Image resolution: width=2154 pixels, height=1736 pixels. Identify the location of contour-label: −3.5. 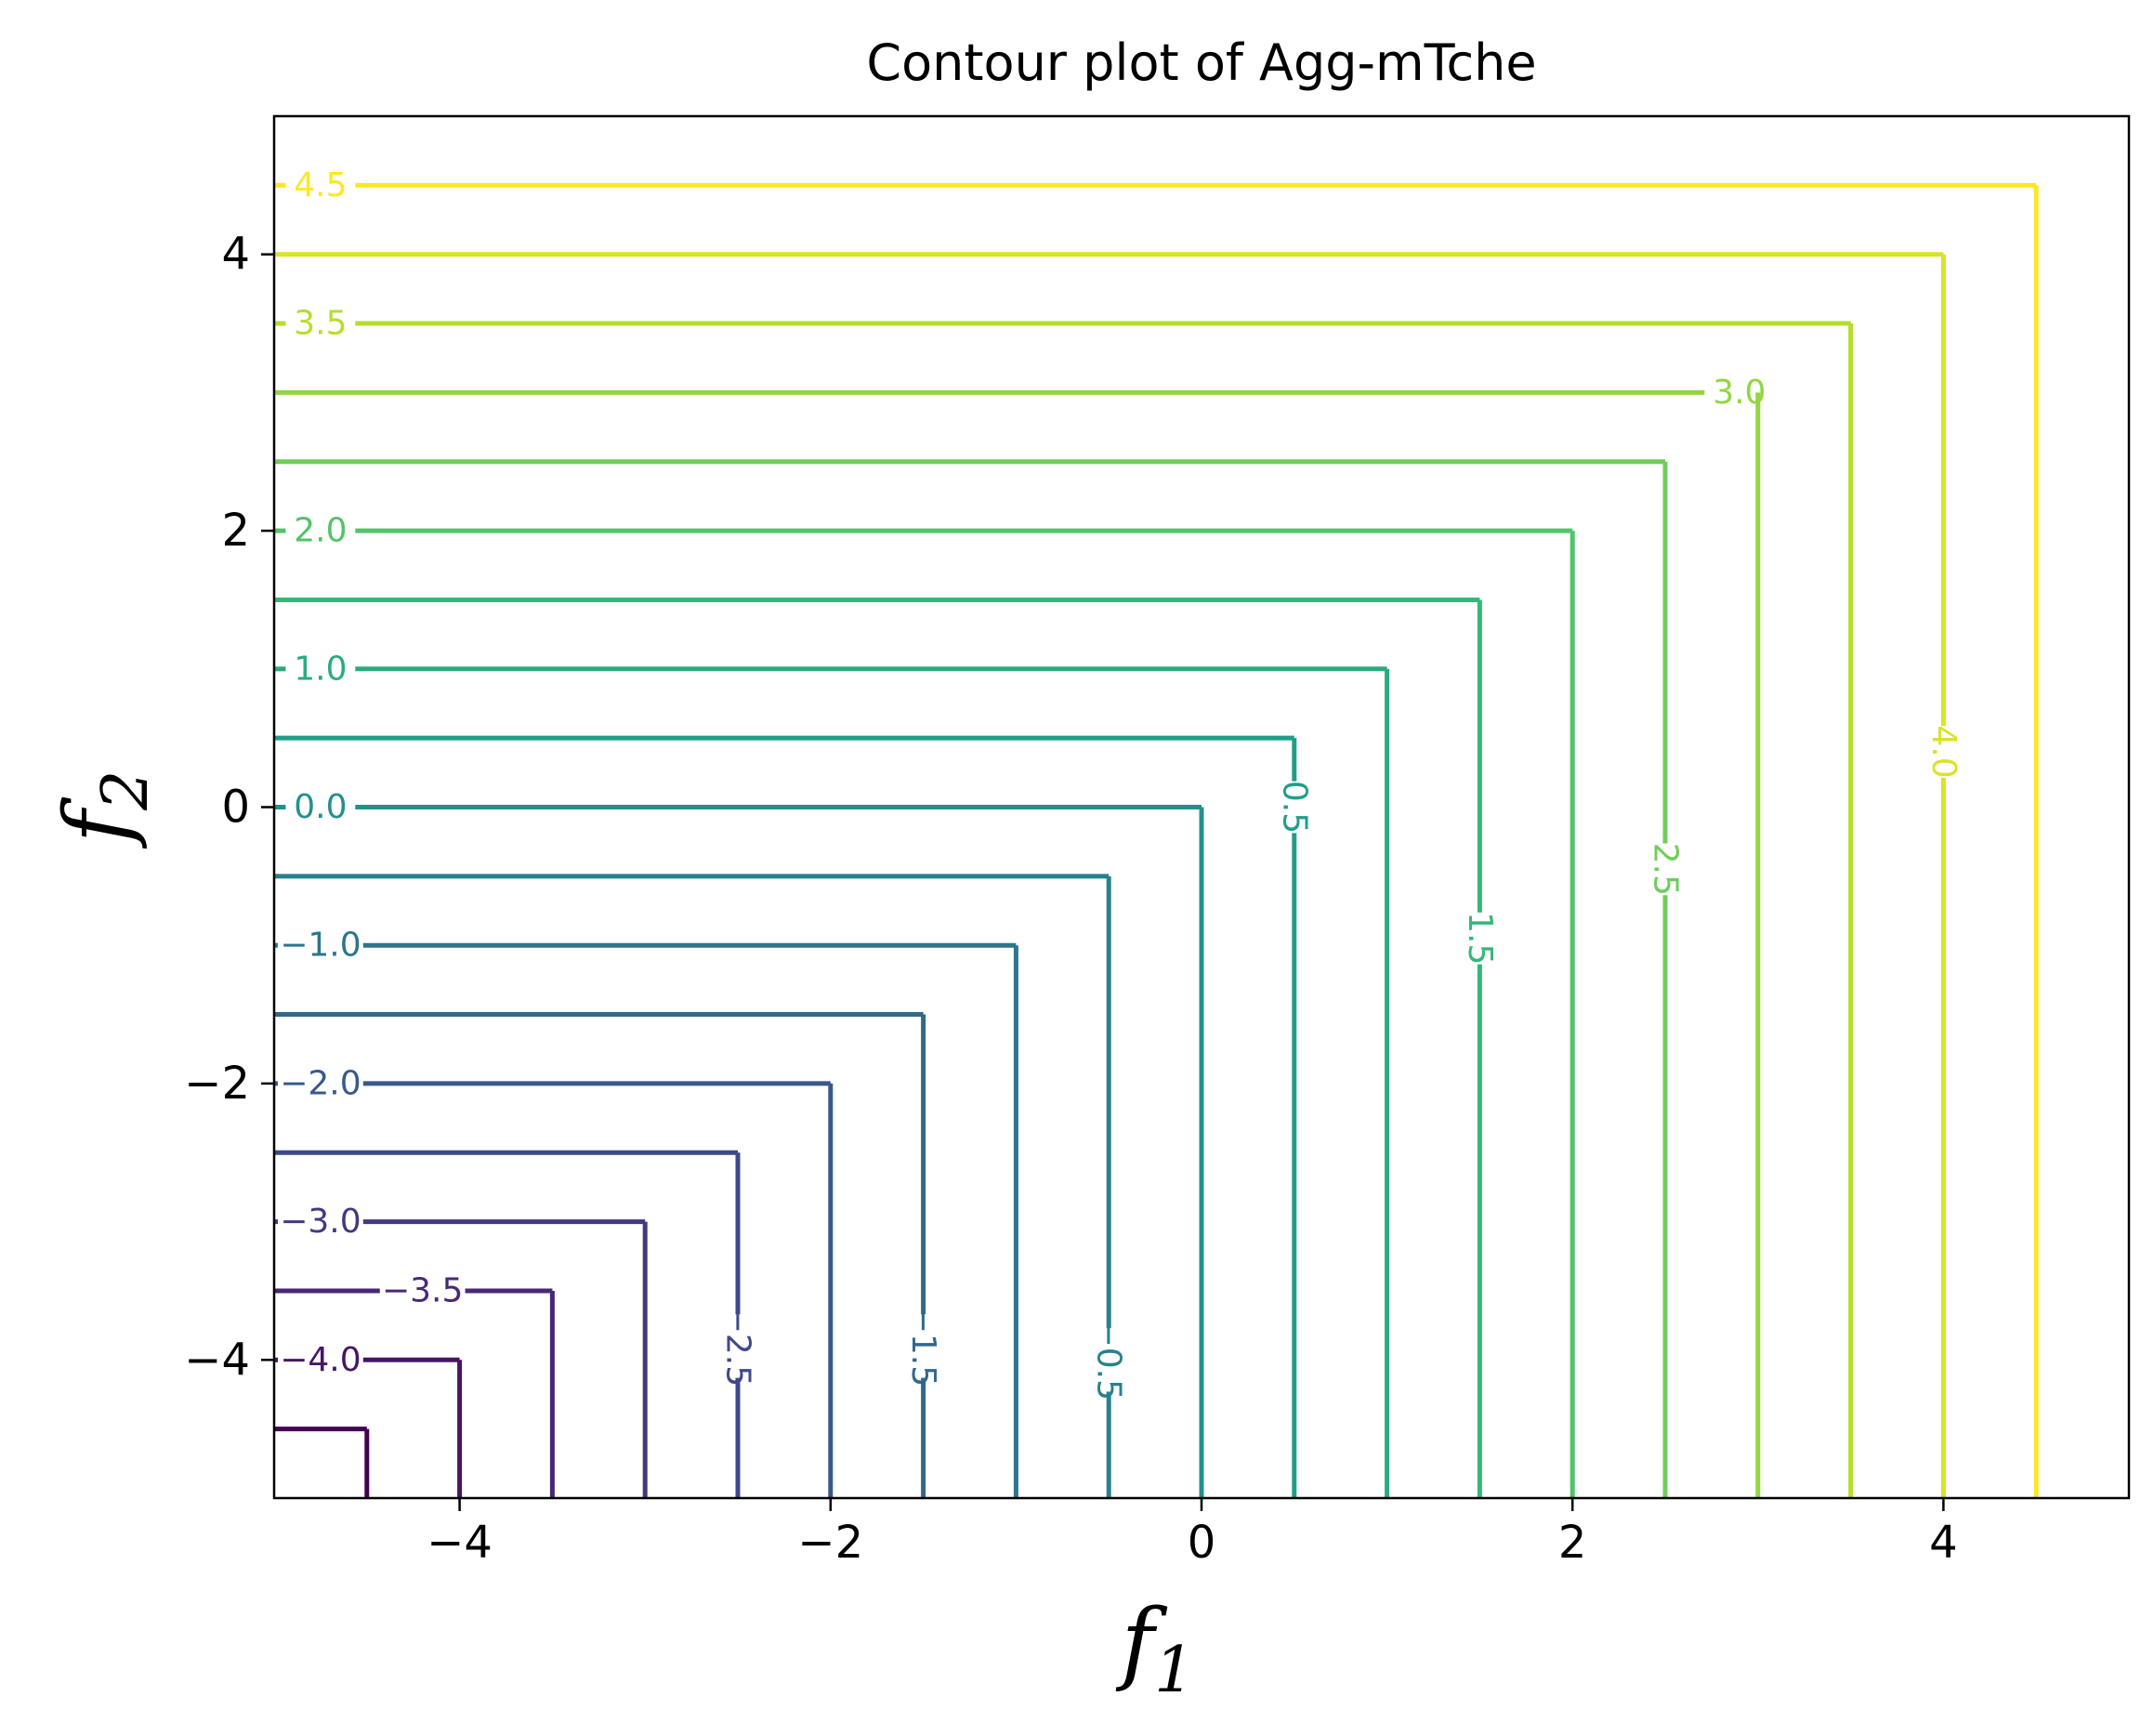
(423, 1290).